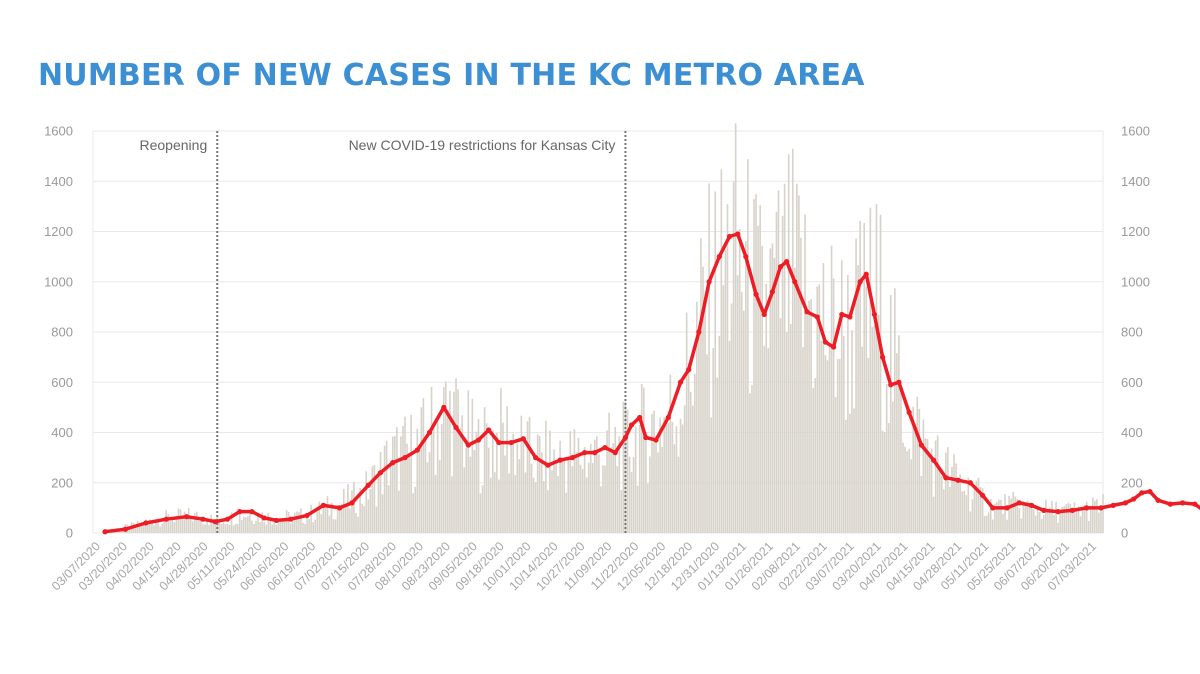 The width and height of the screenshot is (1200, 674). I want to click on y-tick-label-right: 0, so click(1124, 533).